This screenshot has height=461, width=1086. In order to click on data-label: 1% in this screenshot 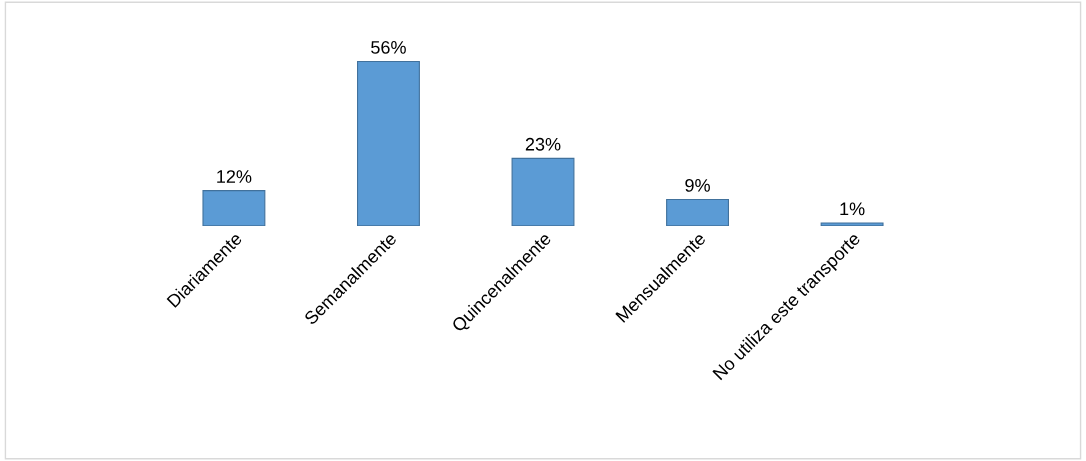, I will do `click(852, 209)`.